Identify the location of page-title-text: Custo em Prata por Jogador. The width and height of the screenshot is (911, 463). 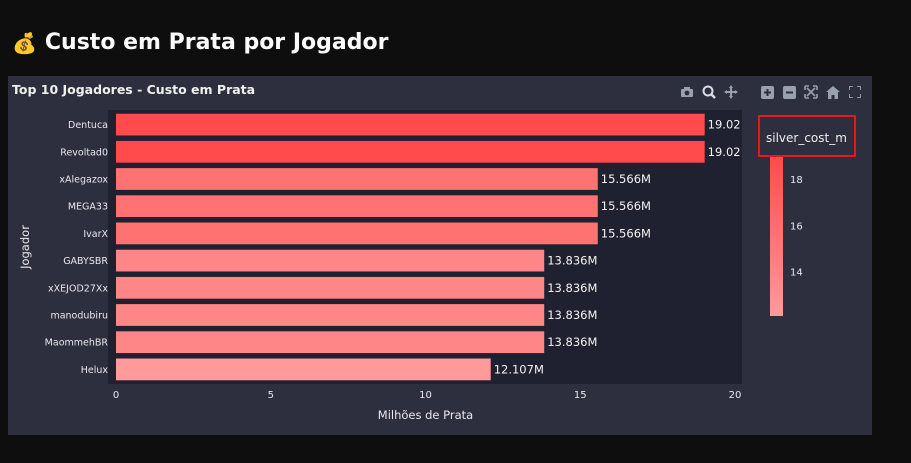
(216, 42).